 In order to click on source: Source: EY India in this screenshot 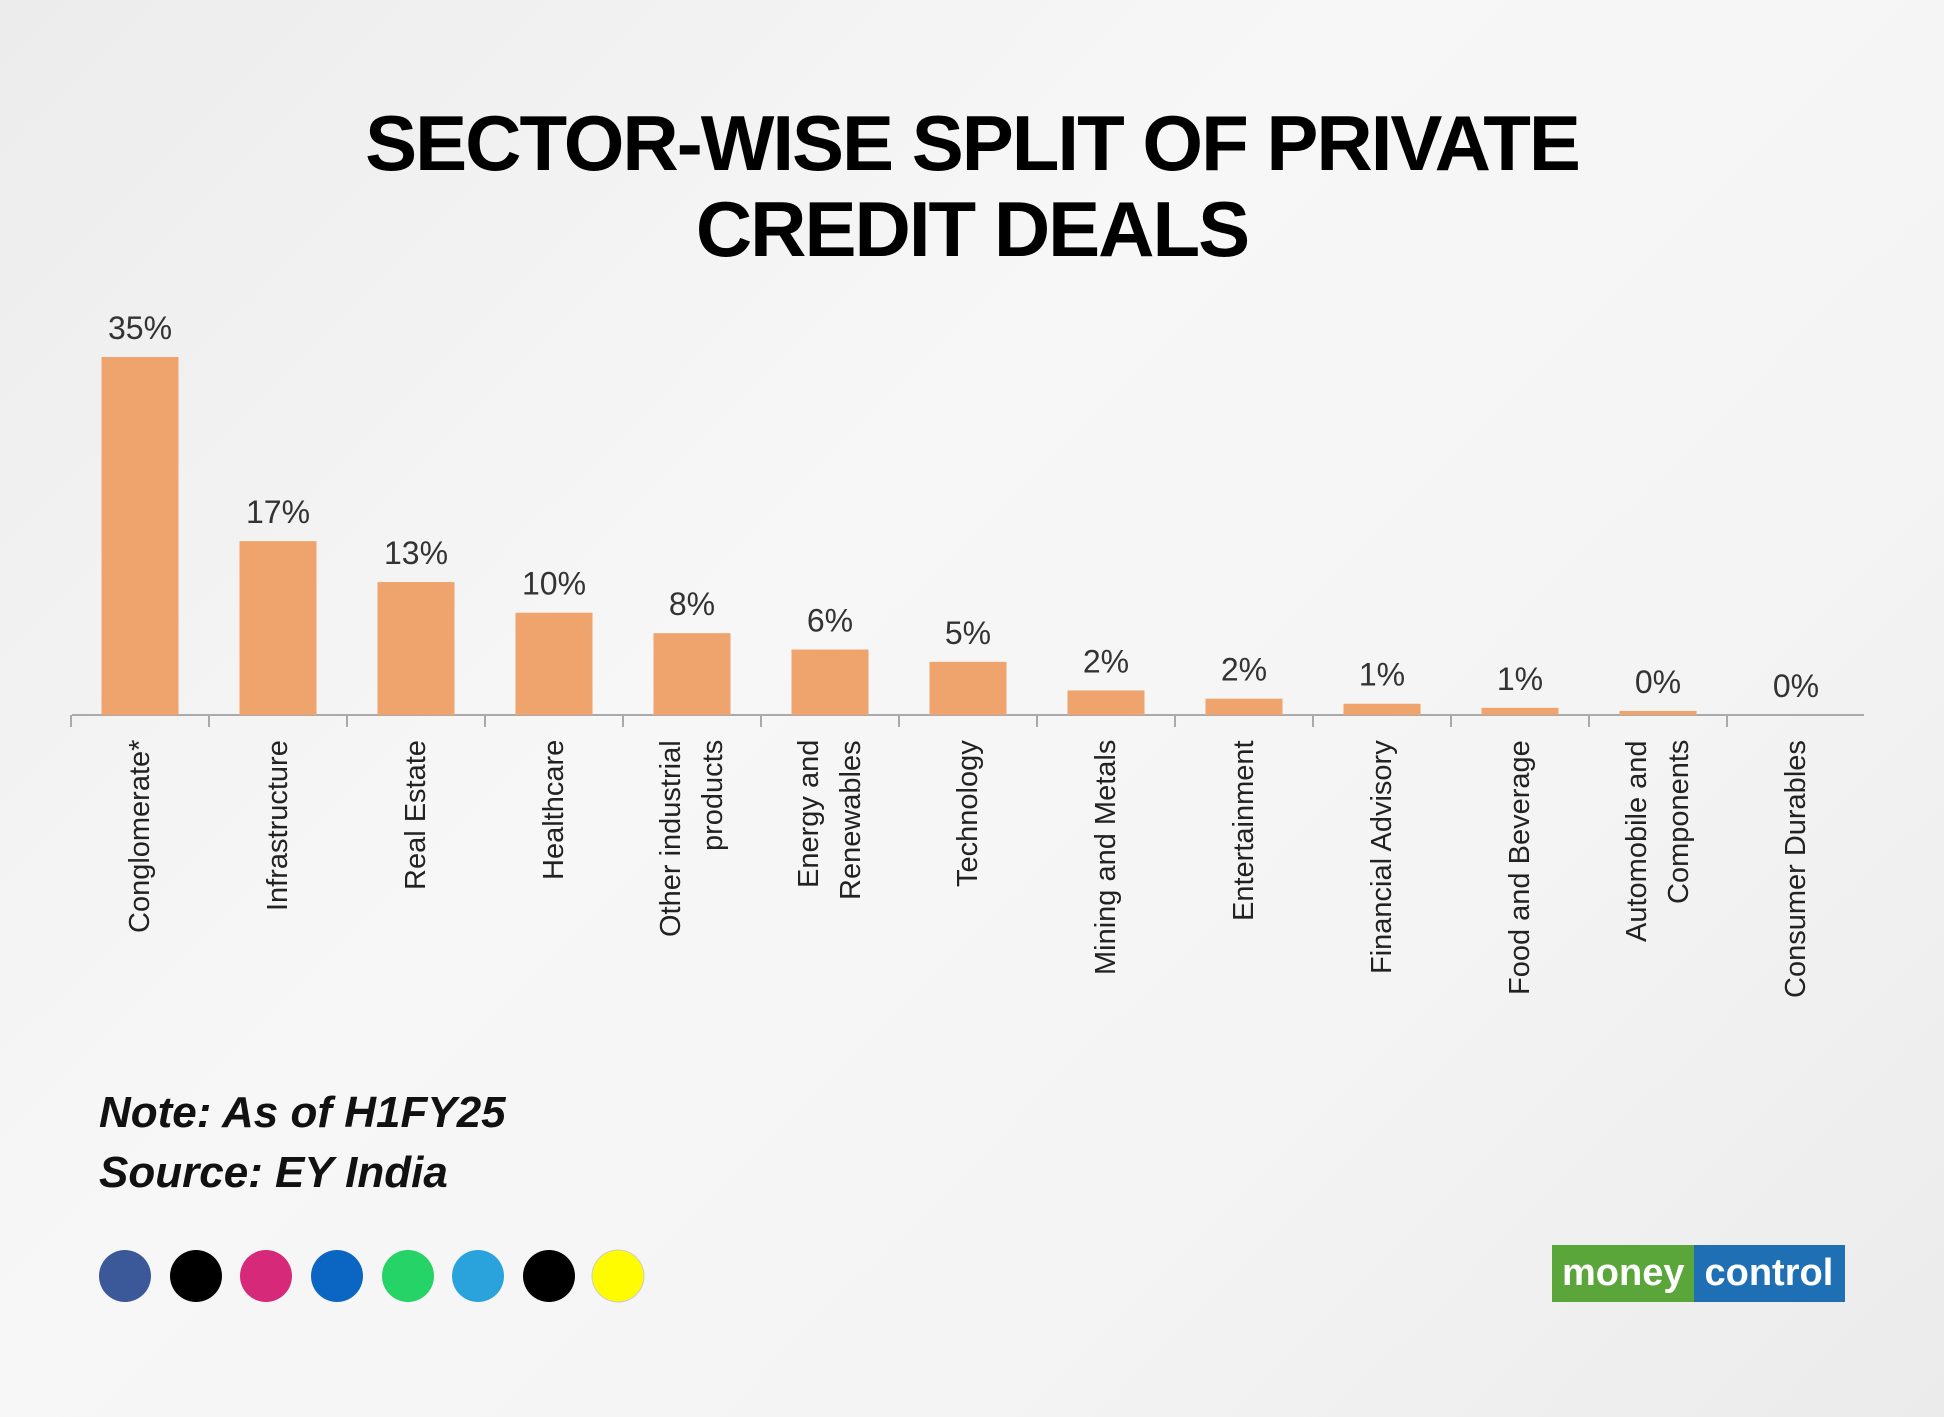, I will do `click(273, 1172)`.